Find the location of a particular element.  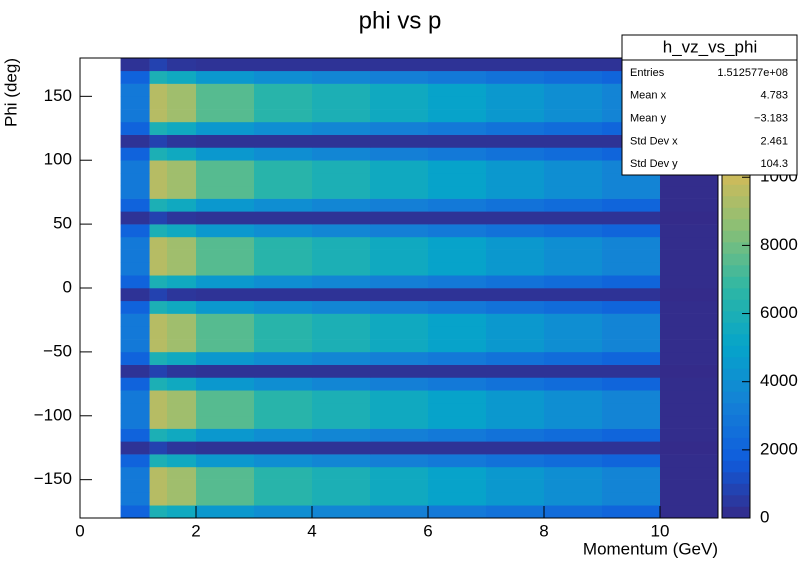

stats-value: 1.512577e+08 is located at coordinates (752, 73).